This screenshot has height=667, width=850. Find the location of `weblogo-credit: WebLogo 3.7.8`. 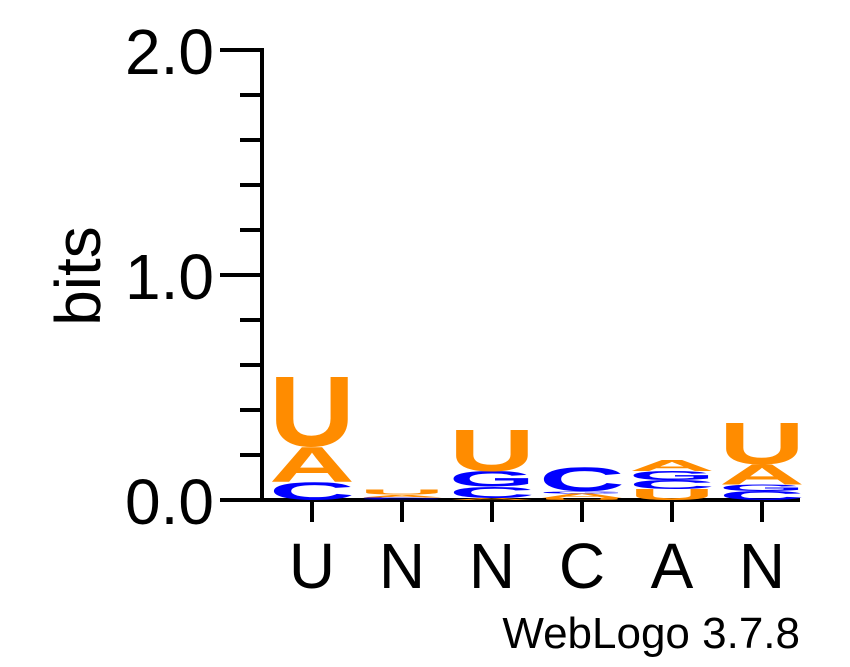

weblogo-credit: WebLogo 3.7.8 is located at coordinates (651, 633).